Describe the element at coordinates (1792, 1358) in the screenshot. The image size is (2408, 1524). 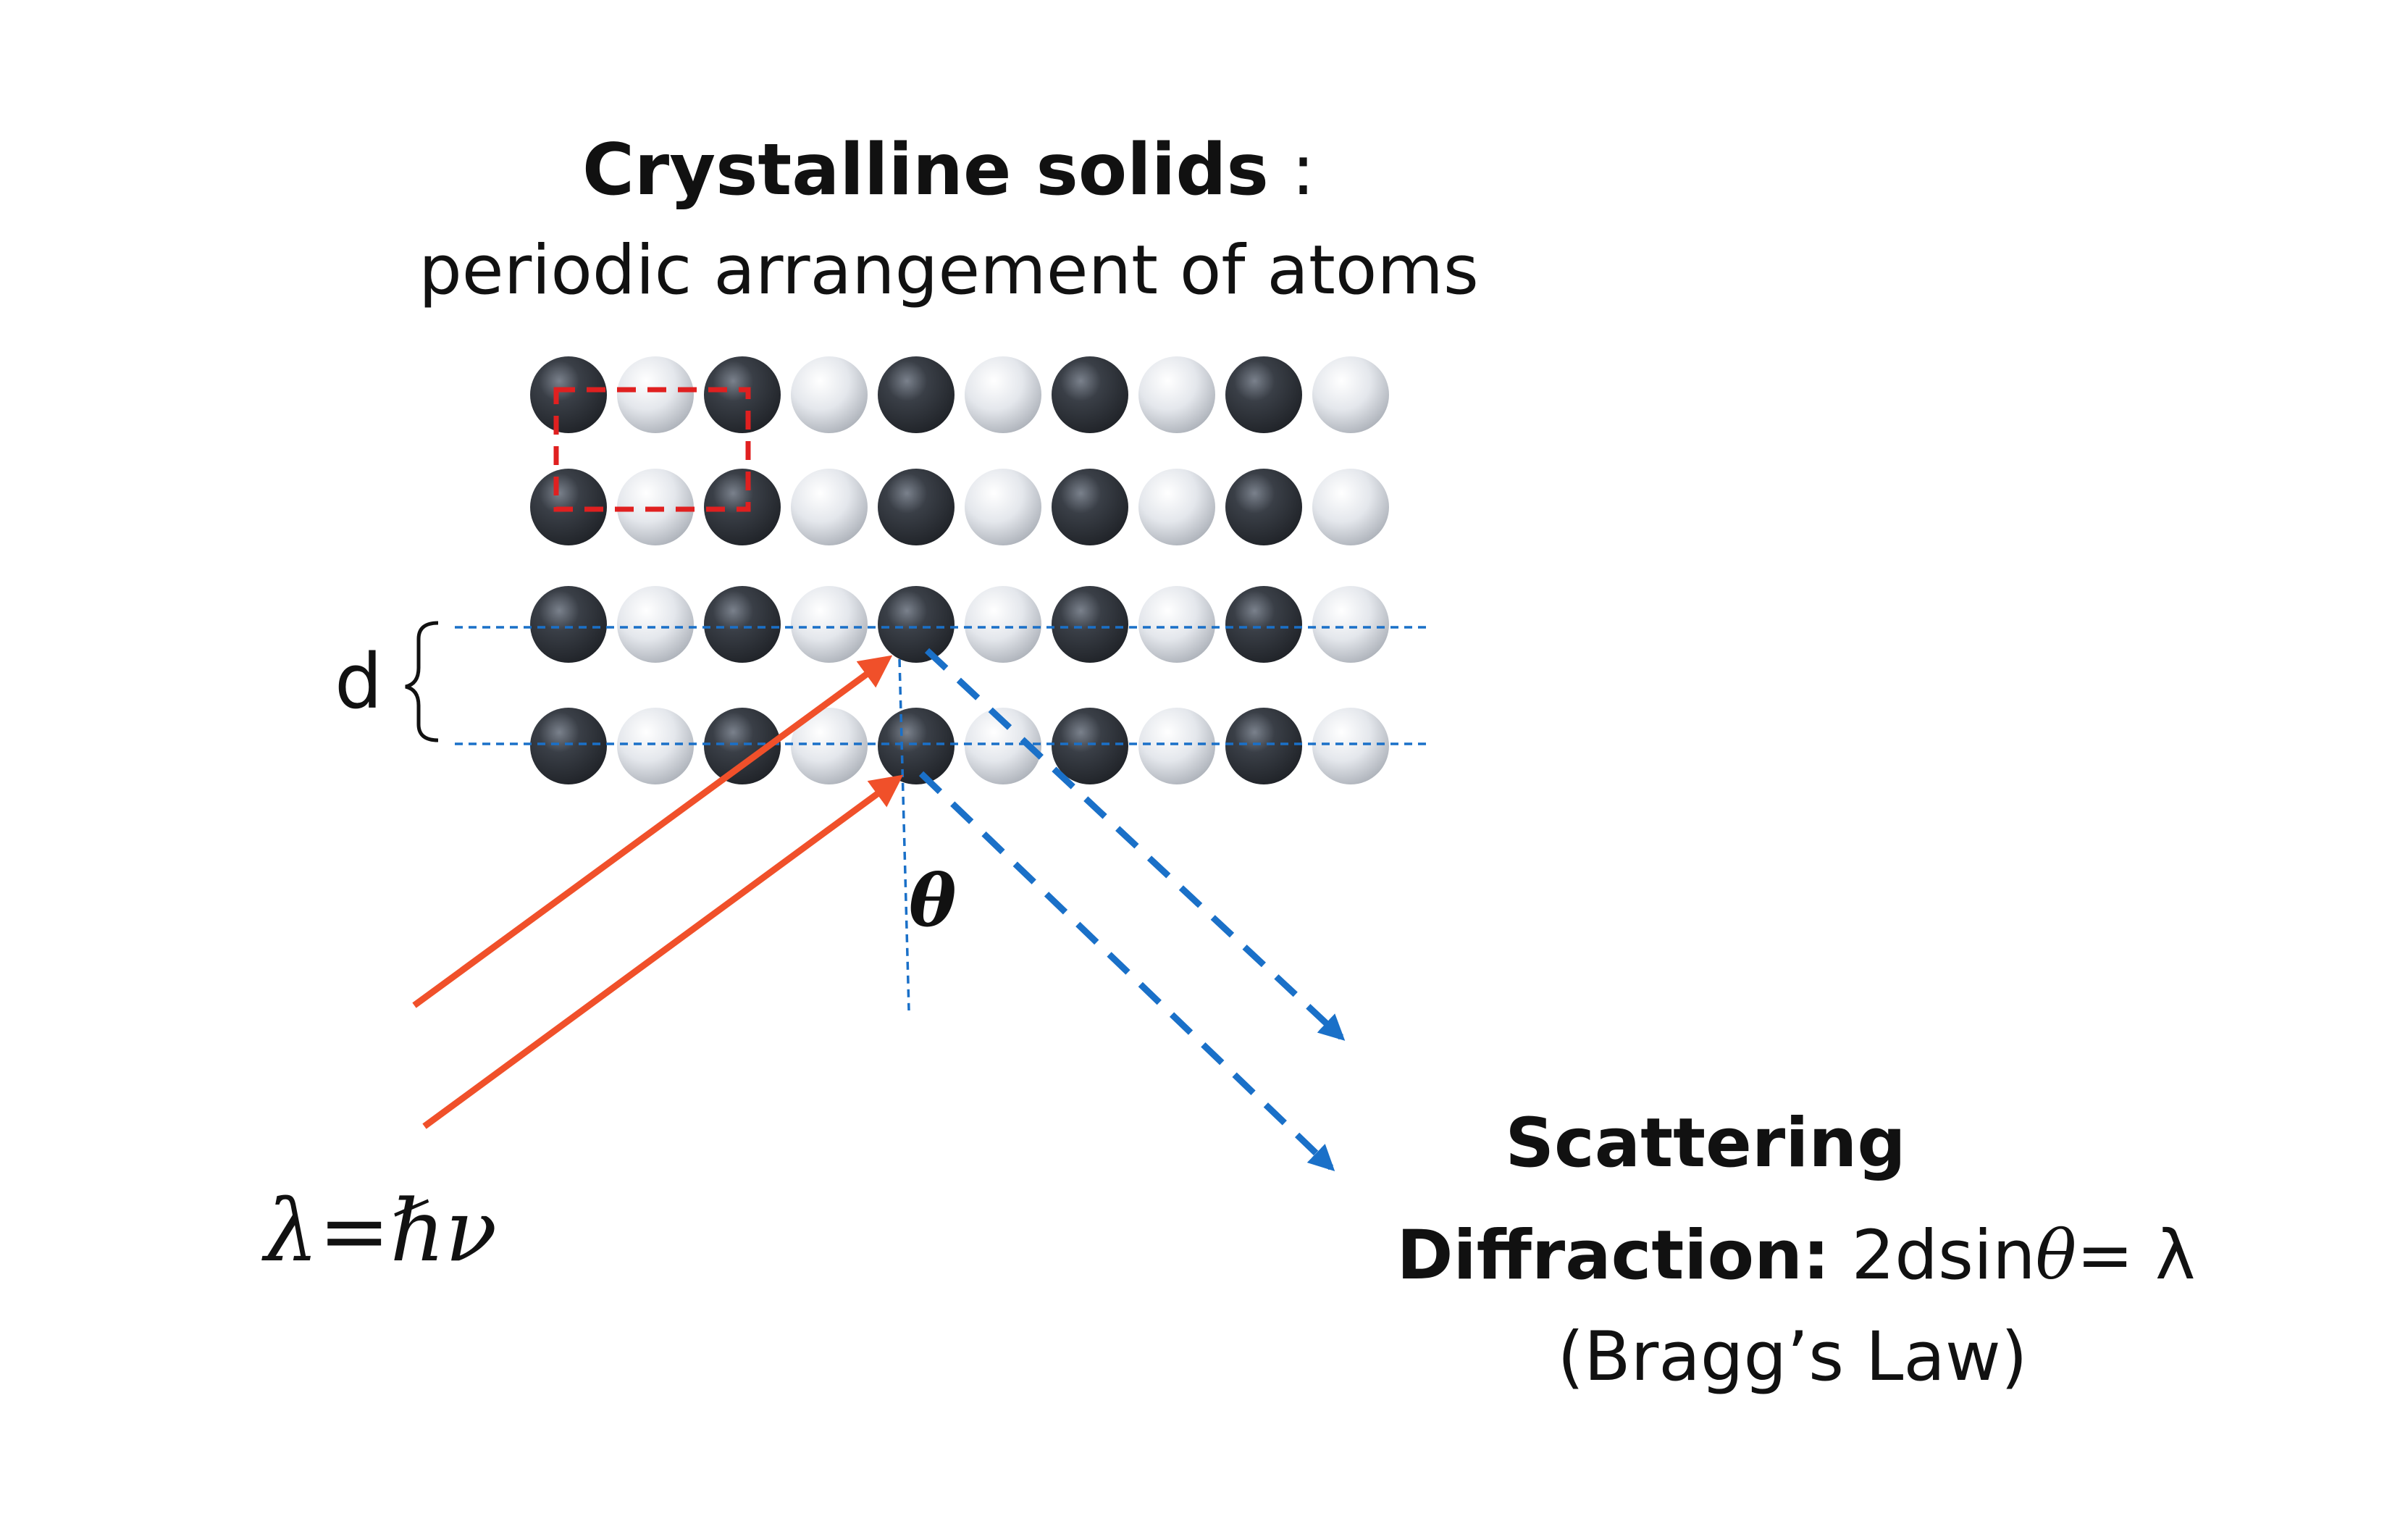
I see `bragg-law-label: (Bragg’s Law)` at that location.